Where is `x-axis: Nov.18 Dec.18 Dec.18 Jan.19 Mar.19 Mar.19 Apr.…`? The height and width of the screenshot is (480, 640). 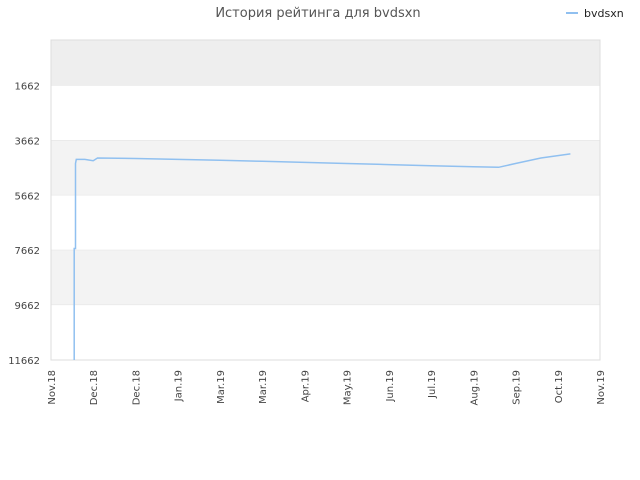
x-axis: Nov.18 Dec.18 Dec.18 Jan.19 Mar.19 Mar.19 Apr.… is located at coordinates (327, 387).